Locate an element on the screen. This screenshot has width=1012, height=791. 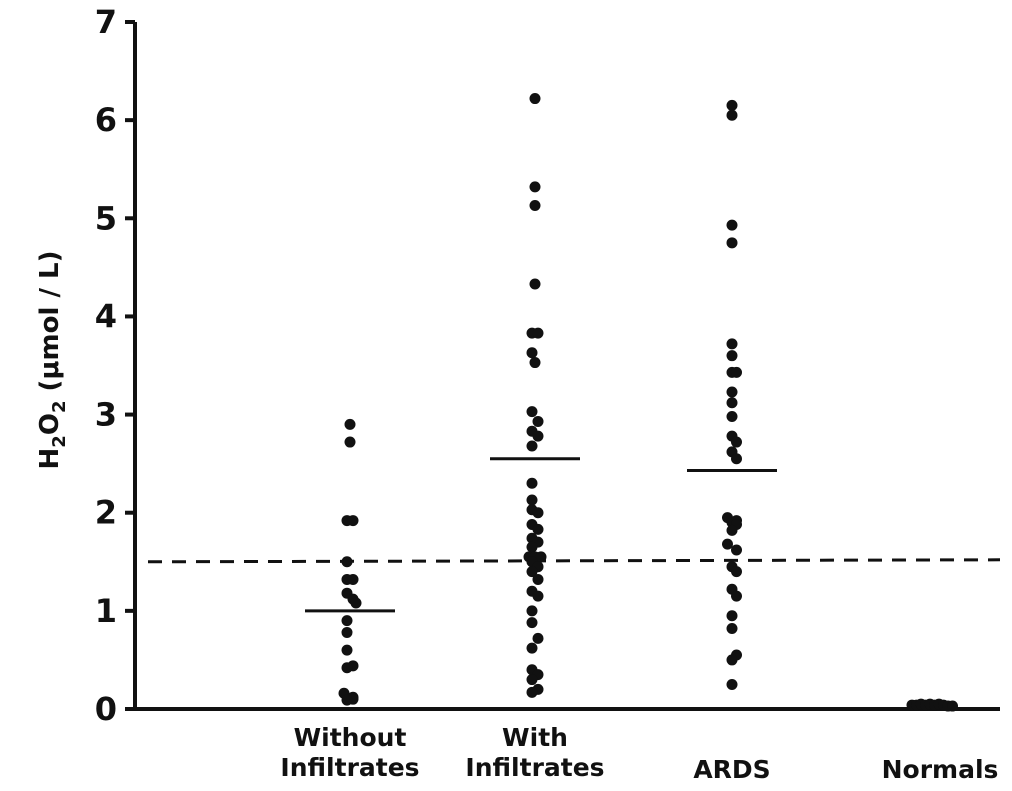
y-tick-label: 5 is located at coordinates (106, 218).